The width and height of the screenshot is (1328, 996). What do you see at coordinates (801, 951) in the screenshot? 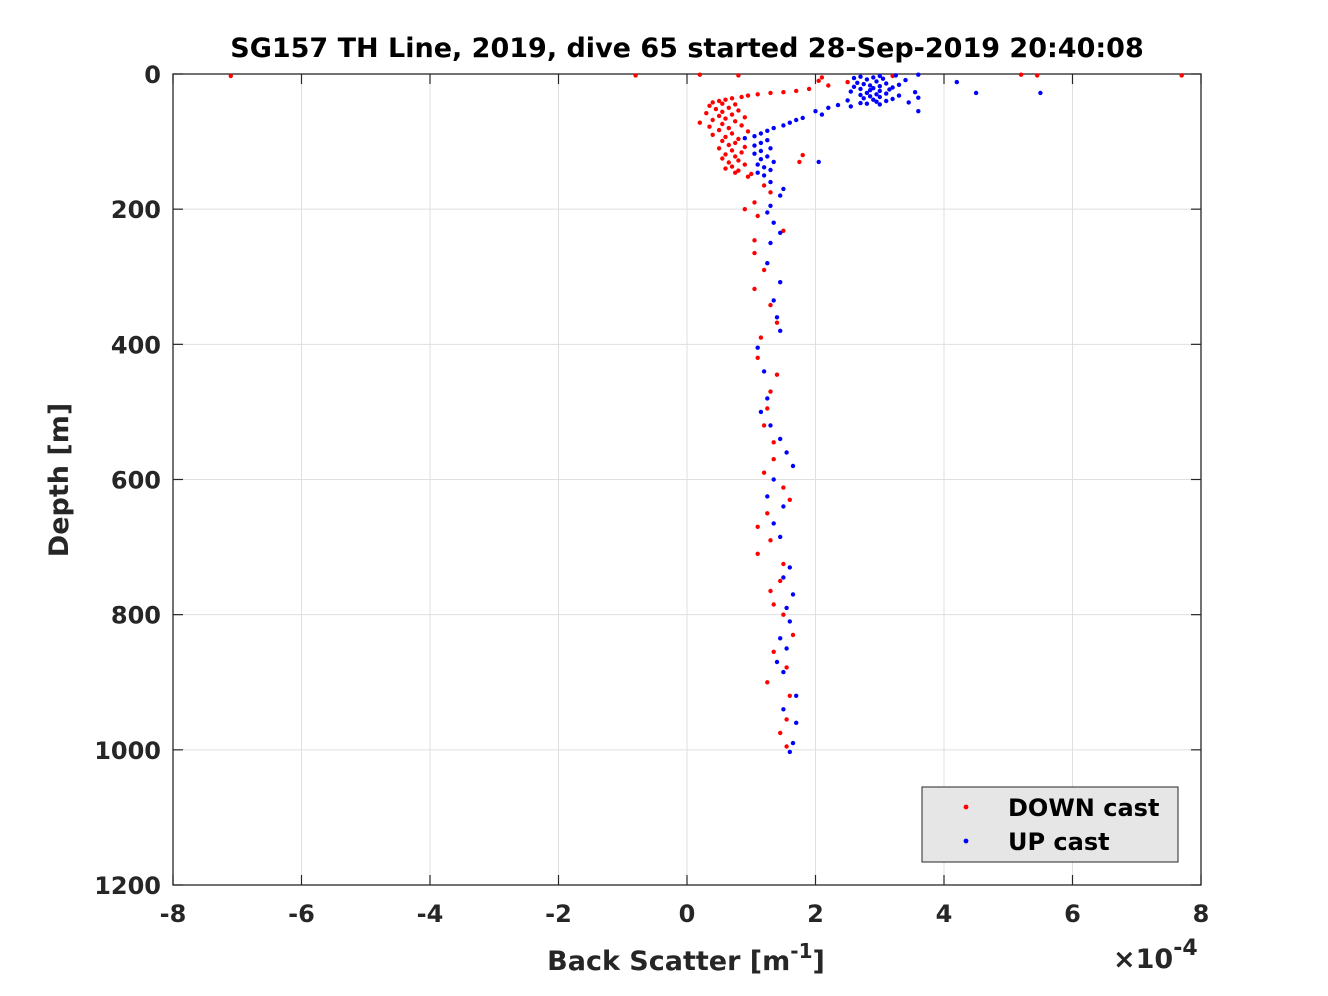
I see `x-axis-label-superscript: -1` at bounding box center [801, 951].